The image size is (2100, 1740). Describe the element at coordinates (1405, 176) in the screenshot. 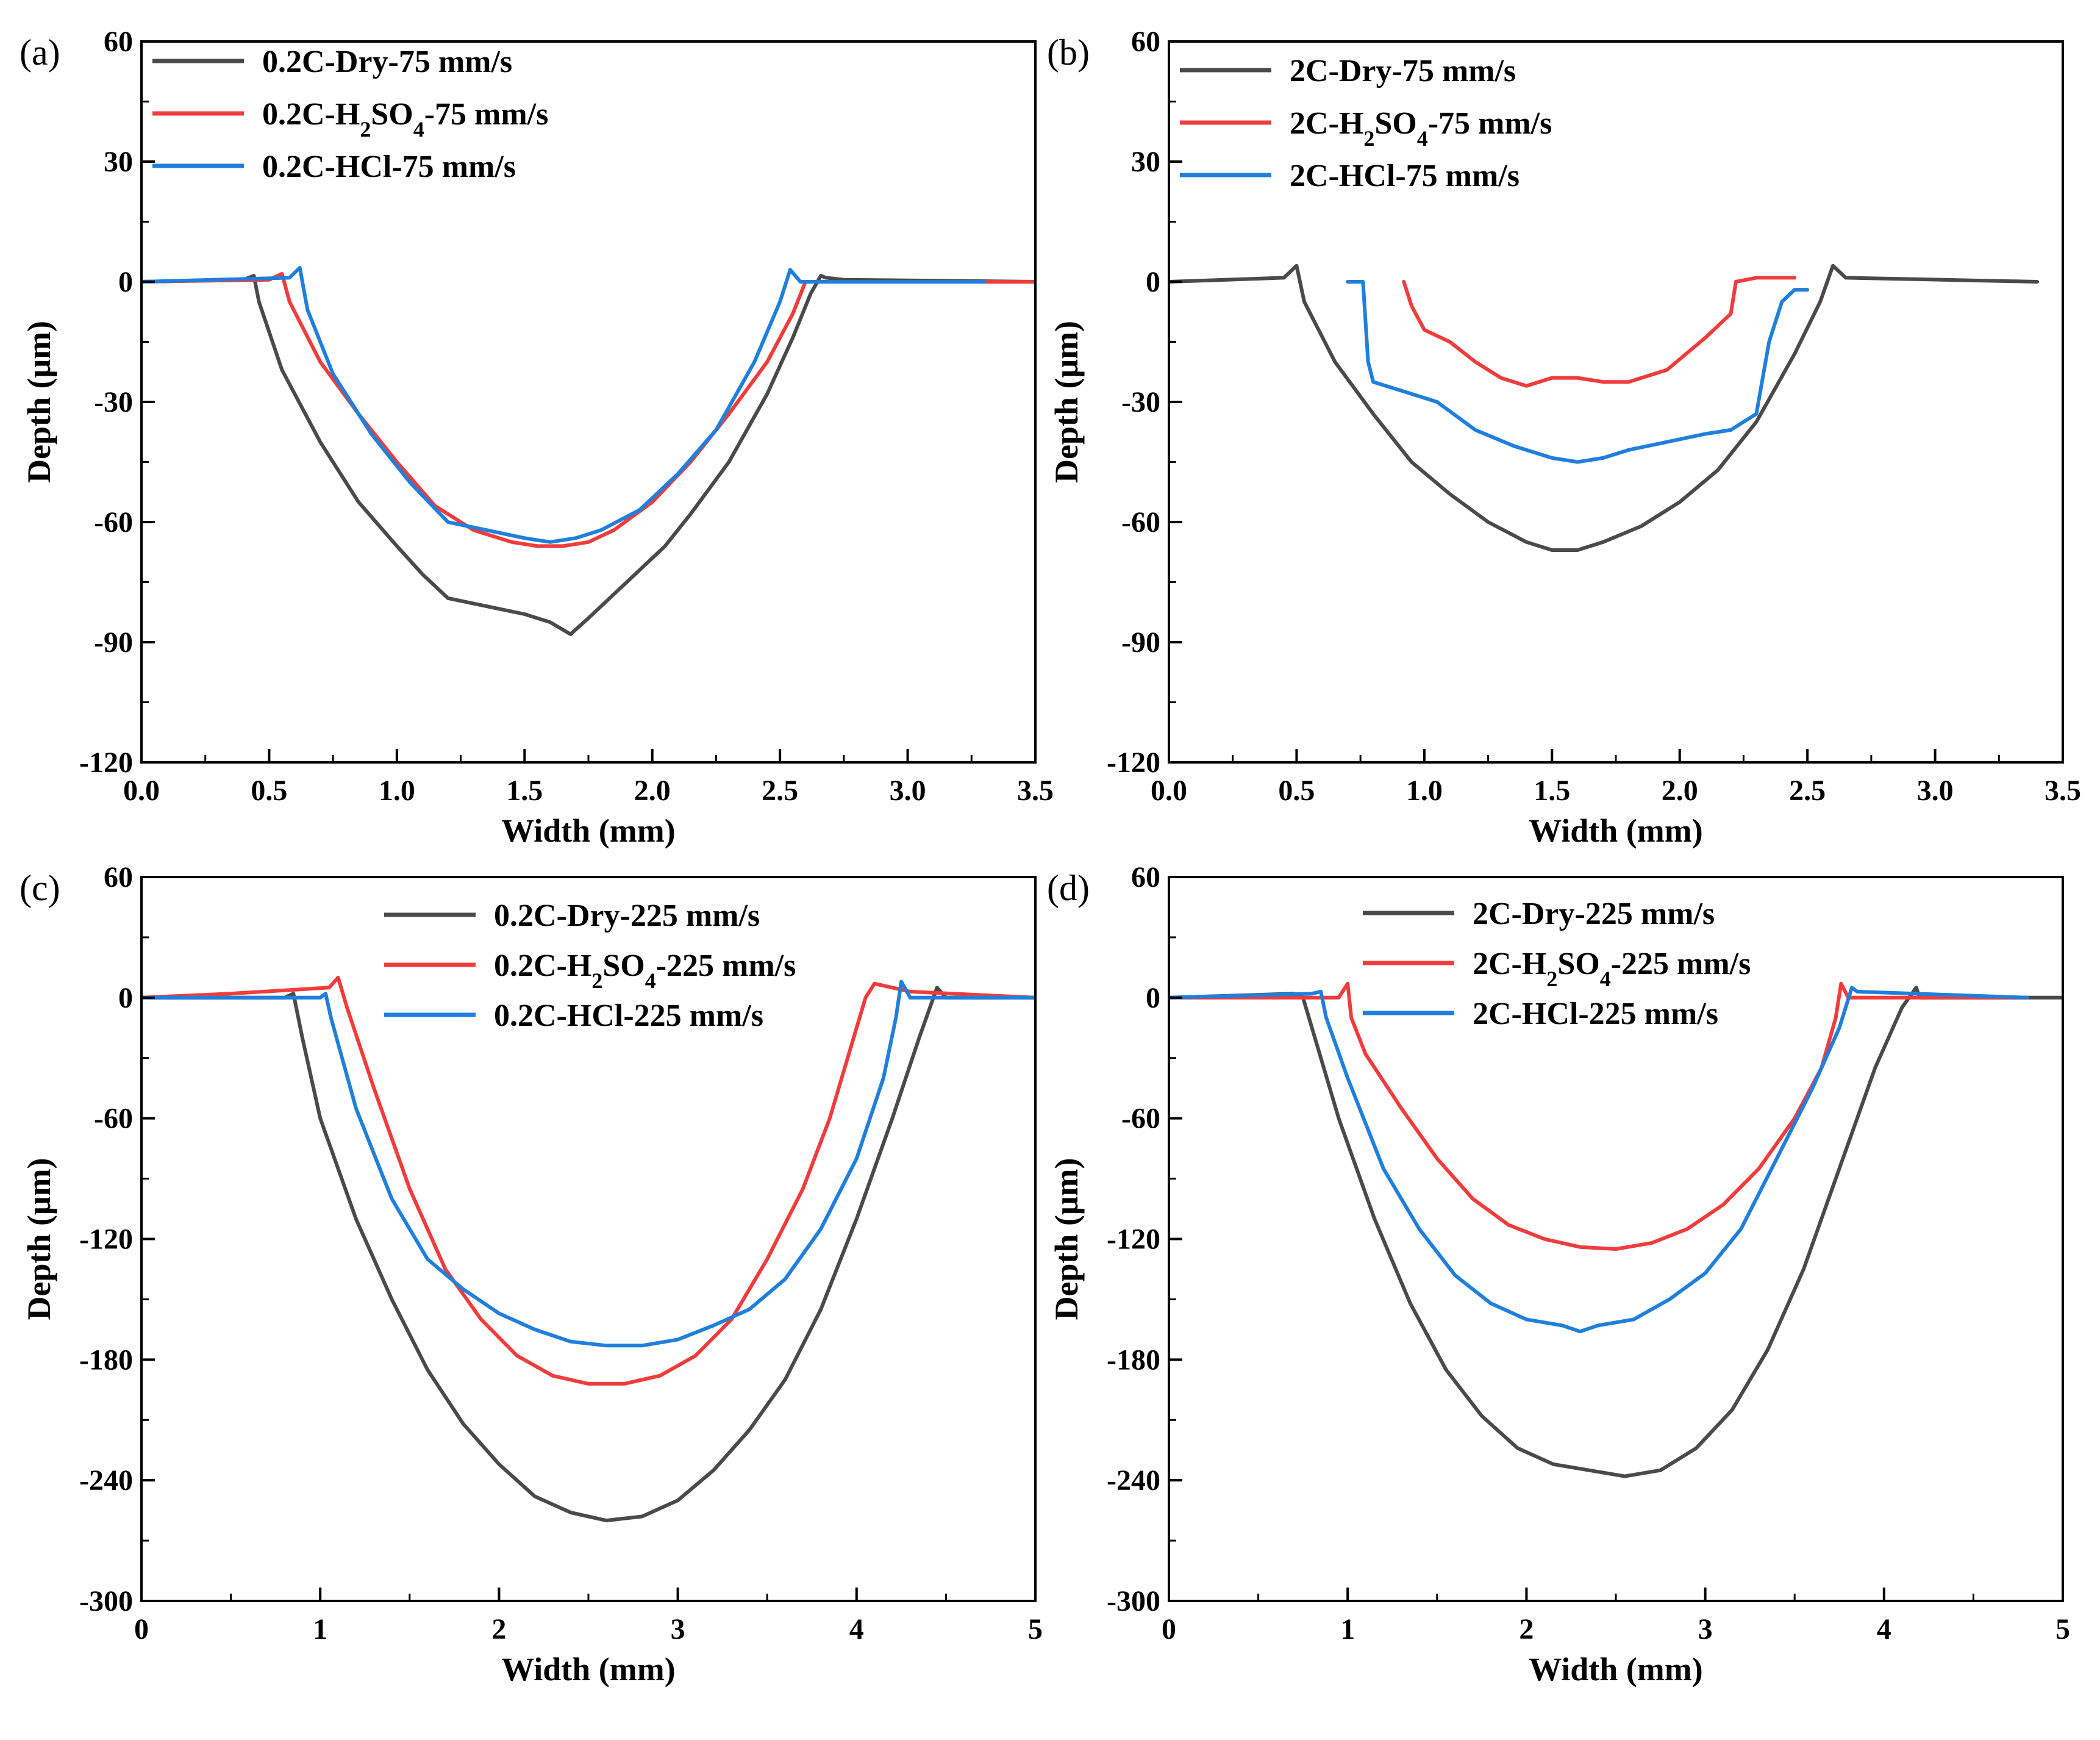

I see `legend-entry-3: 2C-HCl-75 mm/s` at that location.